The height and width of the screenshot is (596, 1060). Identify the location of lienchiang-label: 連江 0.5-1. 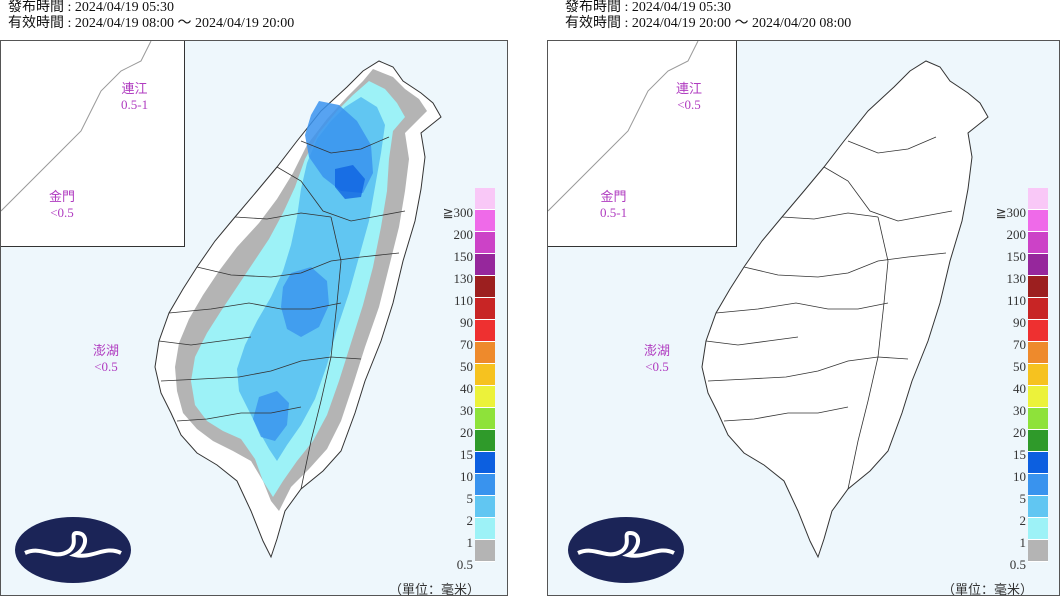
(135, 96).